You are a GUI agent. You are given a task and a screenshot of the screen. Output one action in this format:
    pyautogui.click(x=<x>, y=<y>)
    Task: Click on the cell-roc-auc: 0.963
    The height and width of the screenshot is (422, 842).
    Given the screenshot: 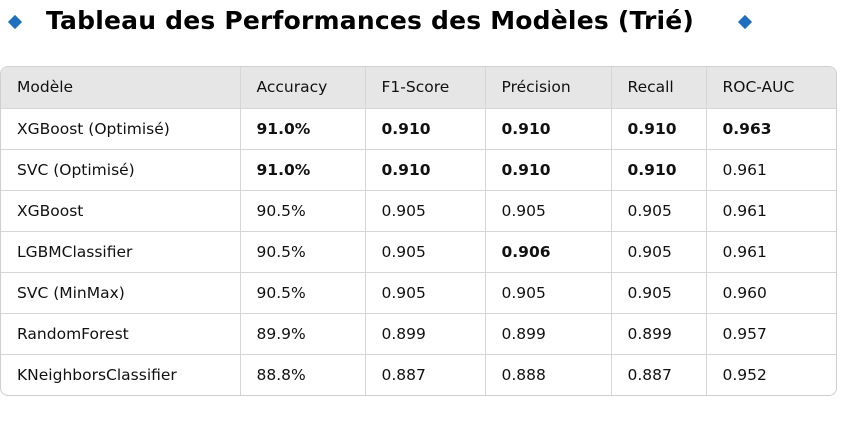 What is the action you would take?
    pyautogui.click(x=771, y=129)
    